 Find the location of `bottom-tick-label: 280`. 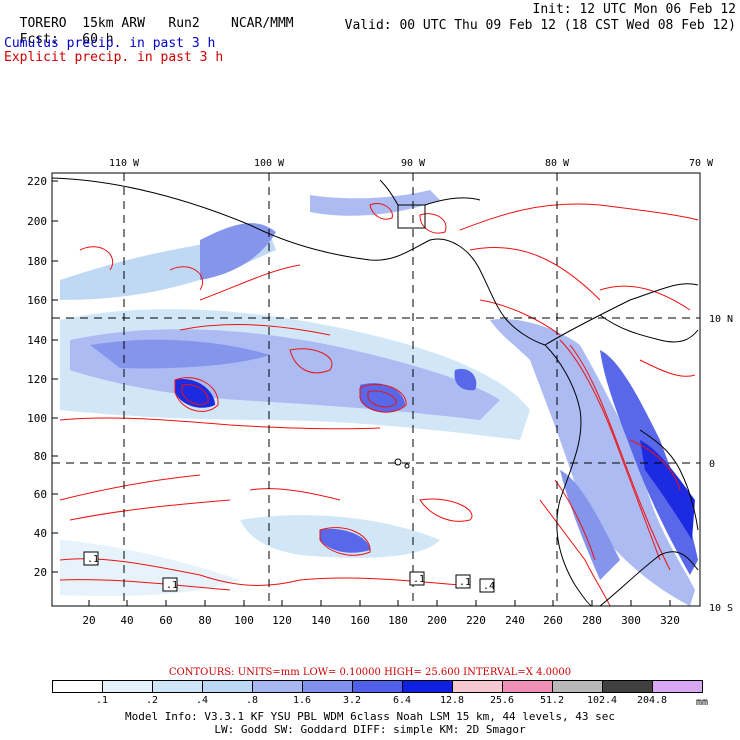

bottom-tick-label: 280 is located at coordinates (592, 620).